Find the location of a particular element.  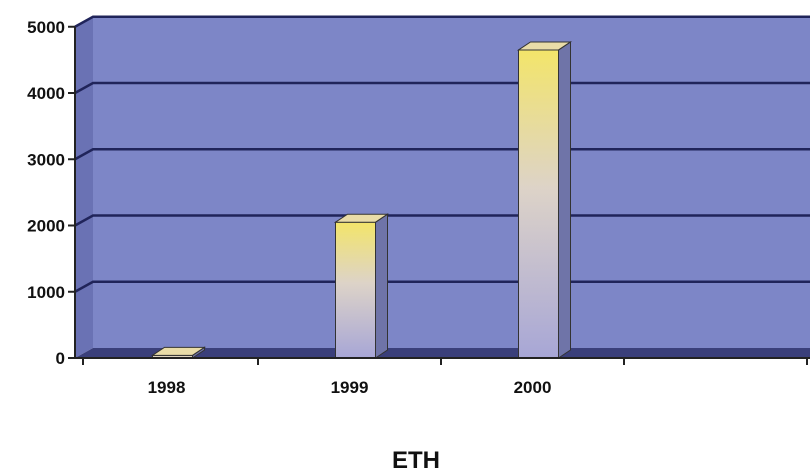

x-tick-label: 1998 is located at coordinates (167, 387).